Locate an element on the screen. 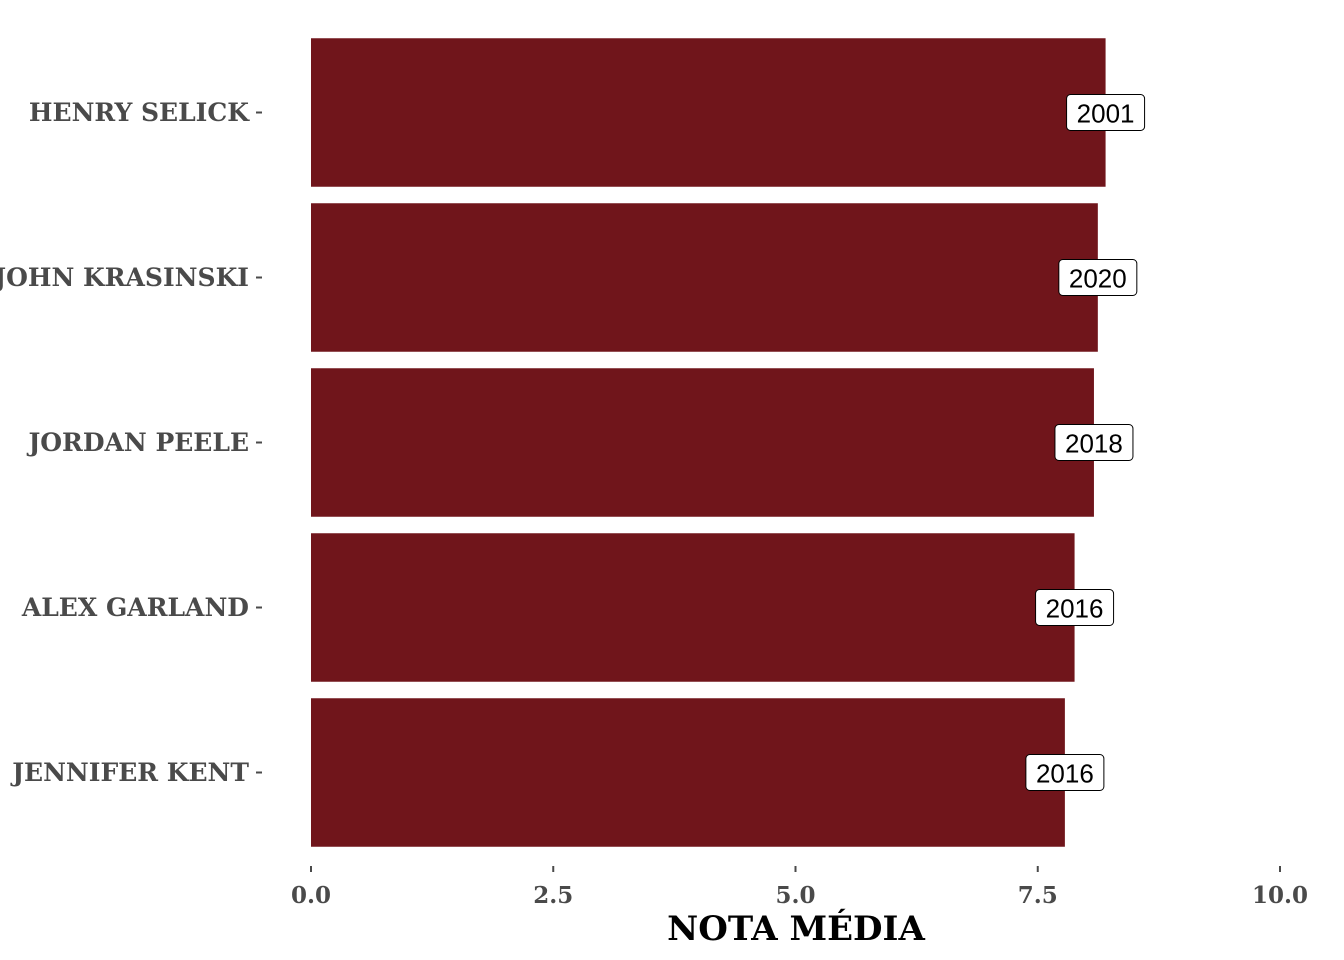  x-tick-label: 7.5 is located at coordinates (1038, 895).